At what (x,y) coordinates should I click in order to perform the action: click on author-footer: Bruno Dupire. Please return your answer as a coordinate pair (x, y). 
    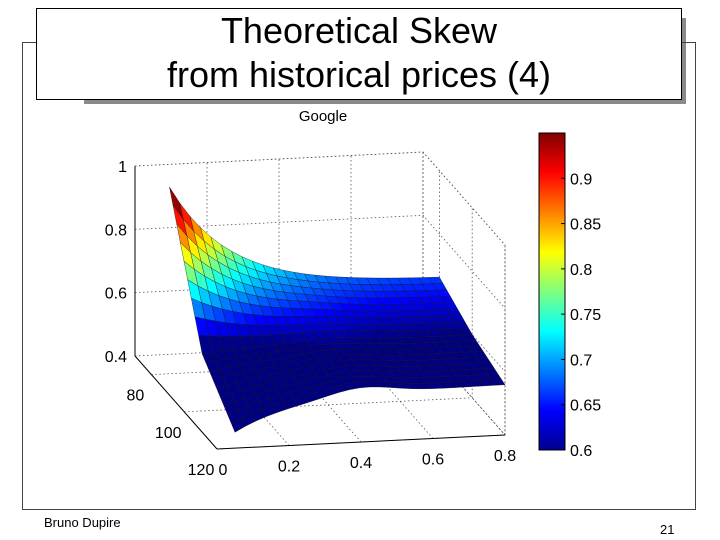
    Looking at the image, I should click on (82, 522).